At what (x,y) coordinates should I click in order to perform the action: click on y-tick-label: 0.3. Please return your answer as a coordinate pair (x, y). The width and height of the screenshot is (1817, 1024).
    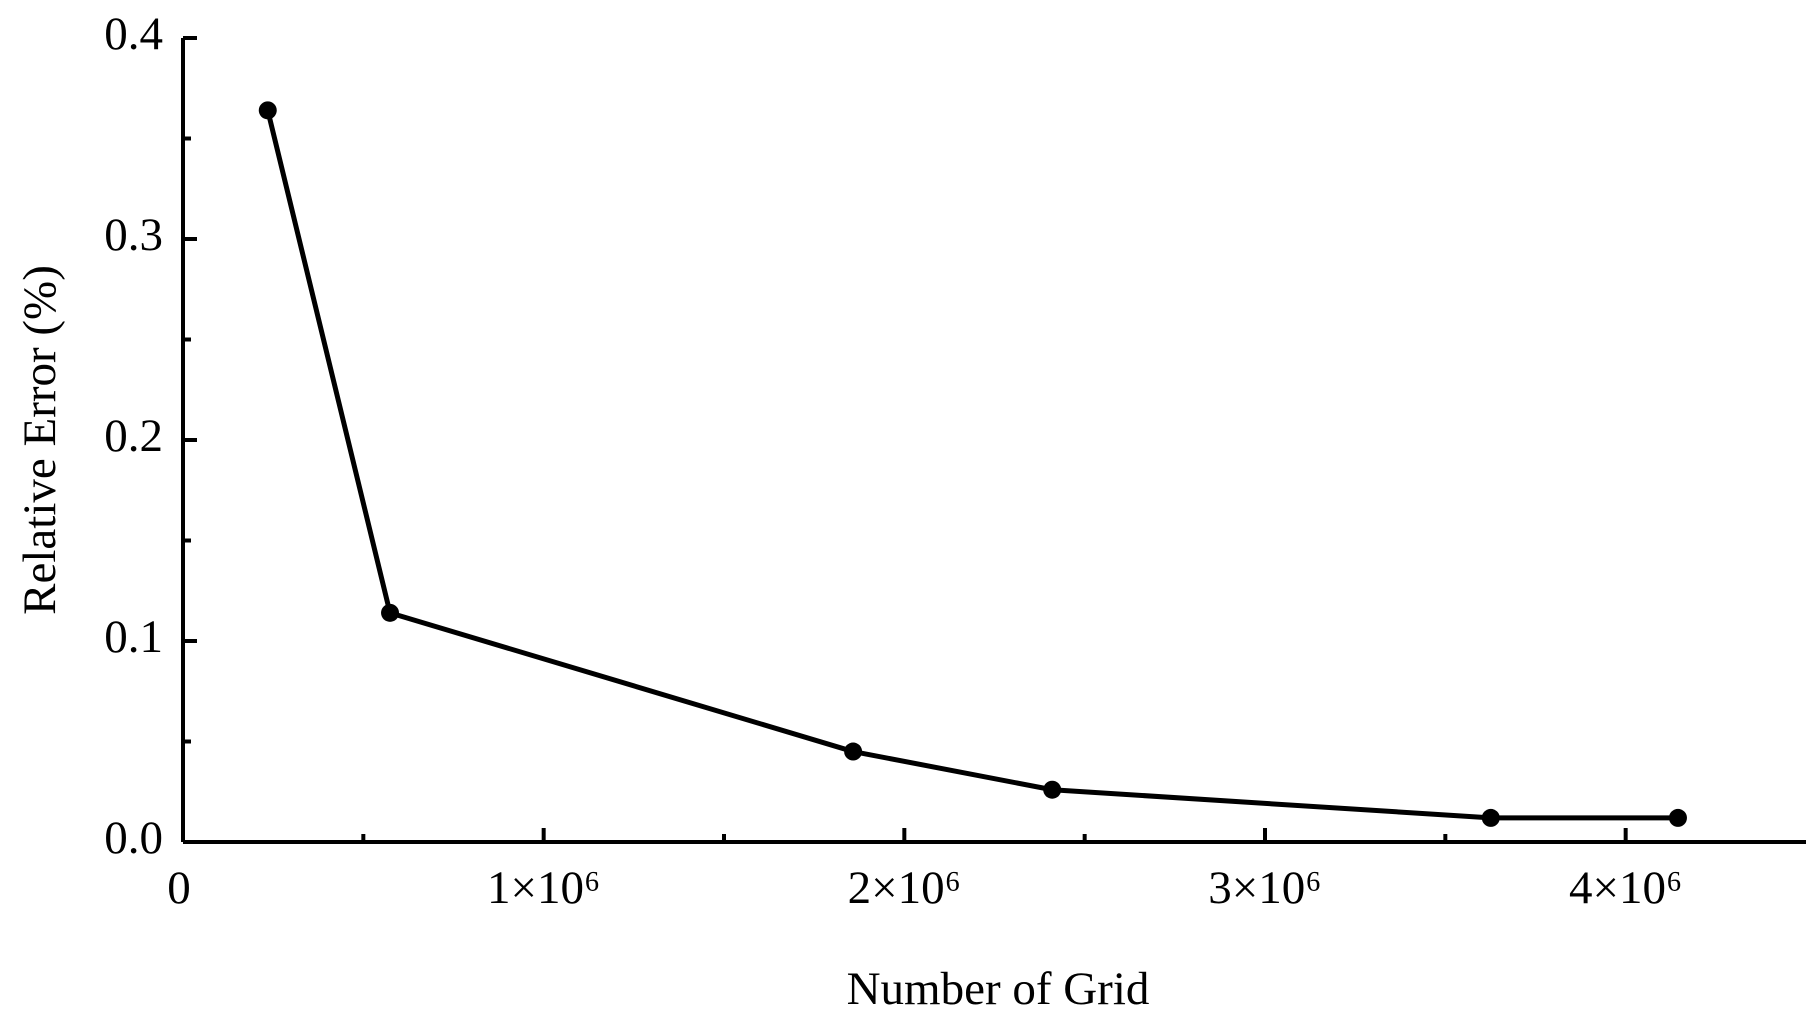
    Looking at the image, I should click on (133, 235).